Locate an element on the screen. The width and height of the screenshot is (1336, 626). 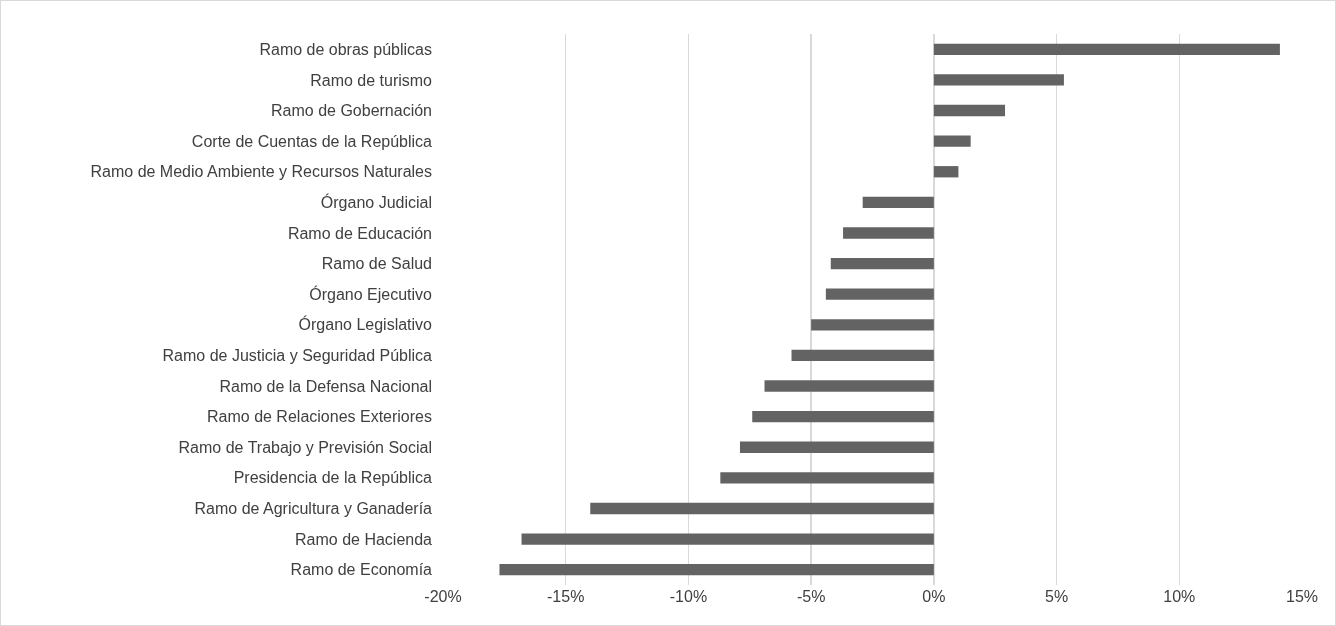
y-tick-label: Ramo de Agricultura y Ganadería is located at coordinates (313, 509).